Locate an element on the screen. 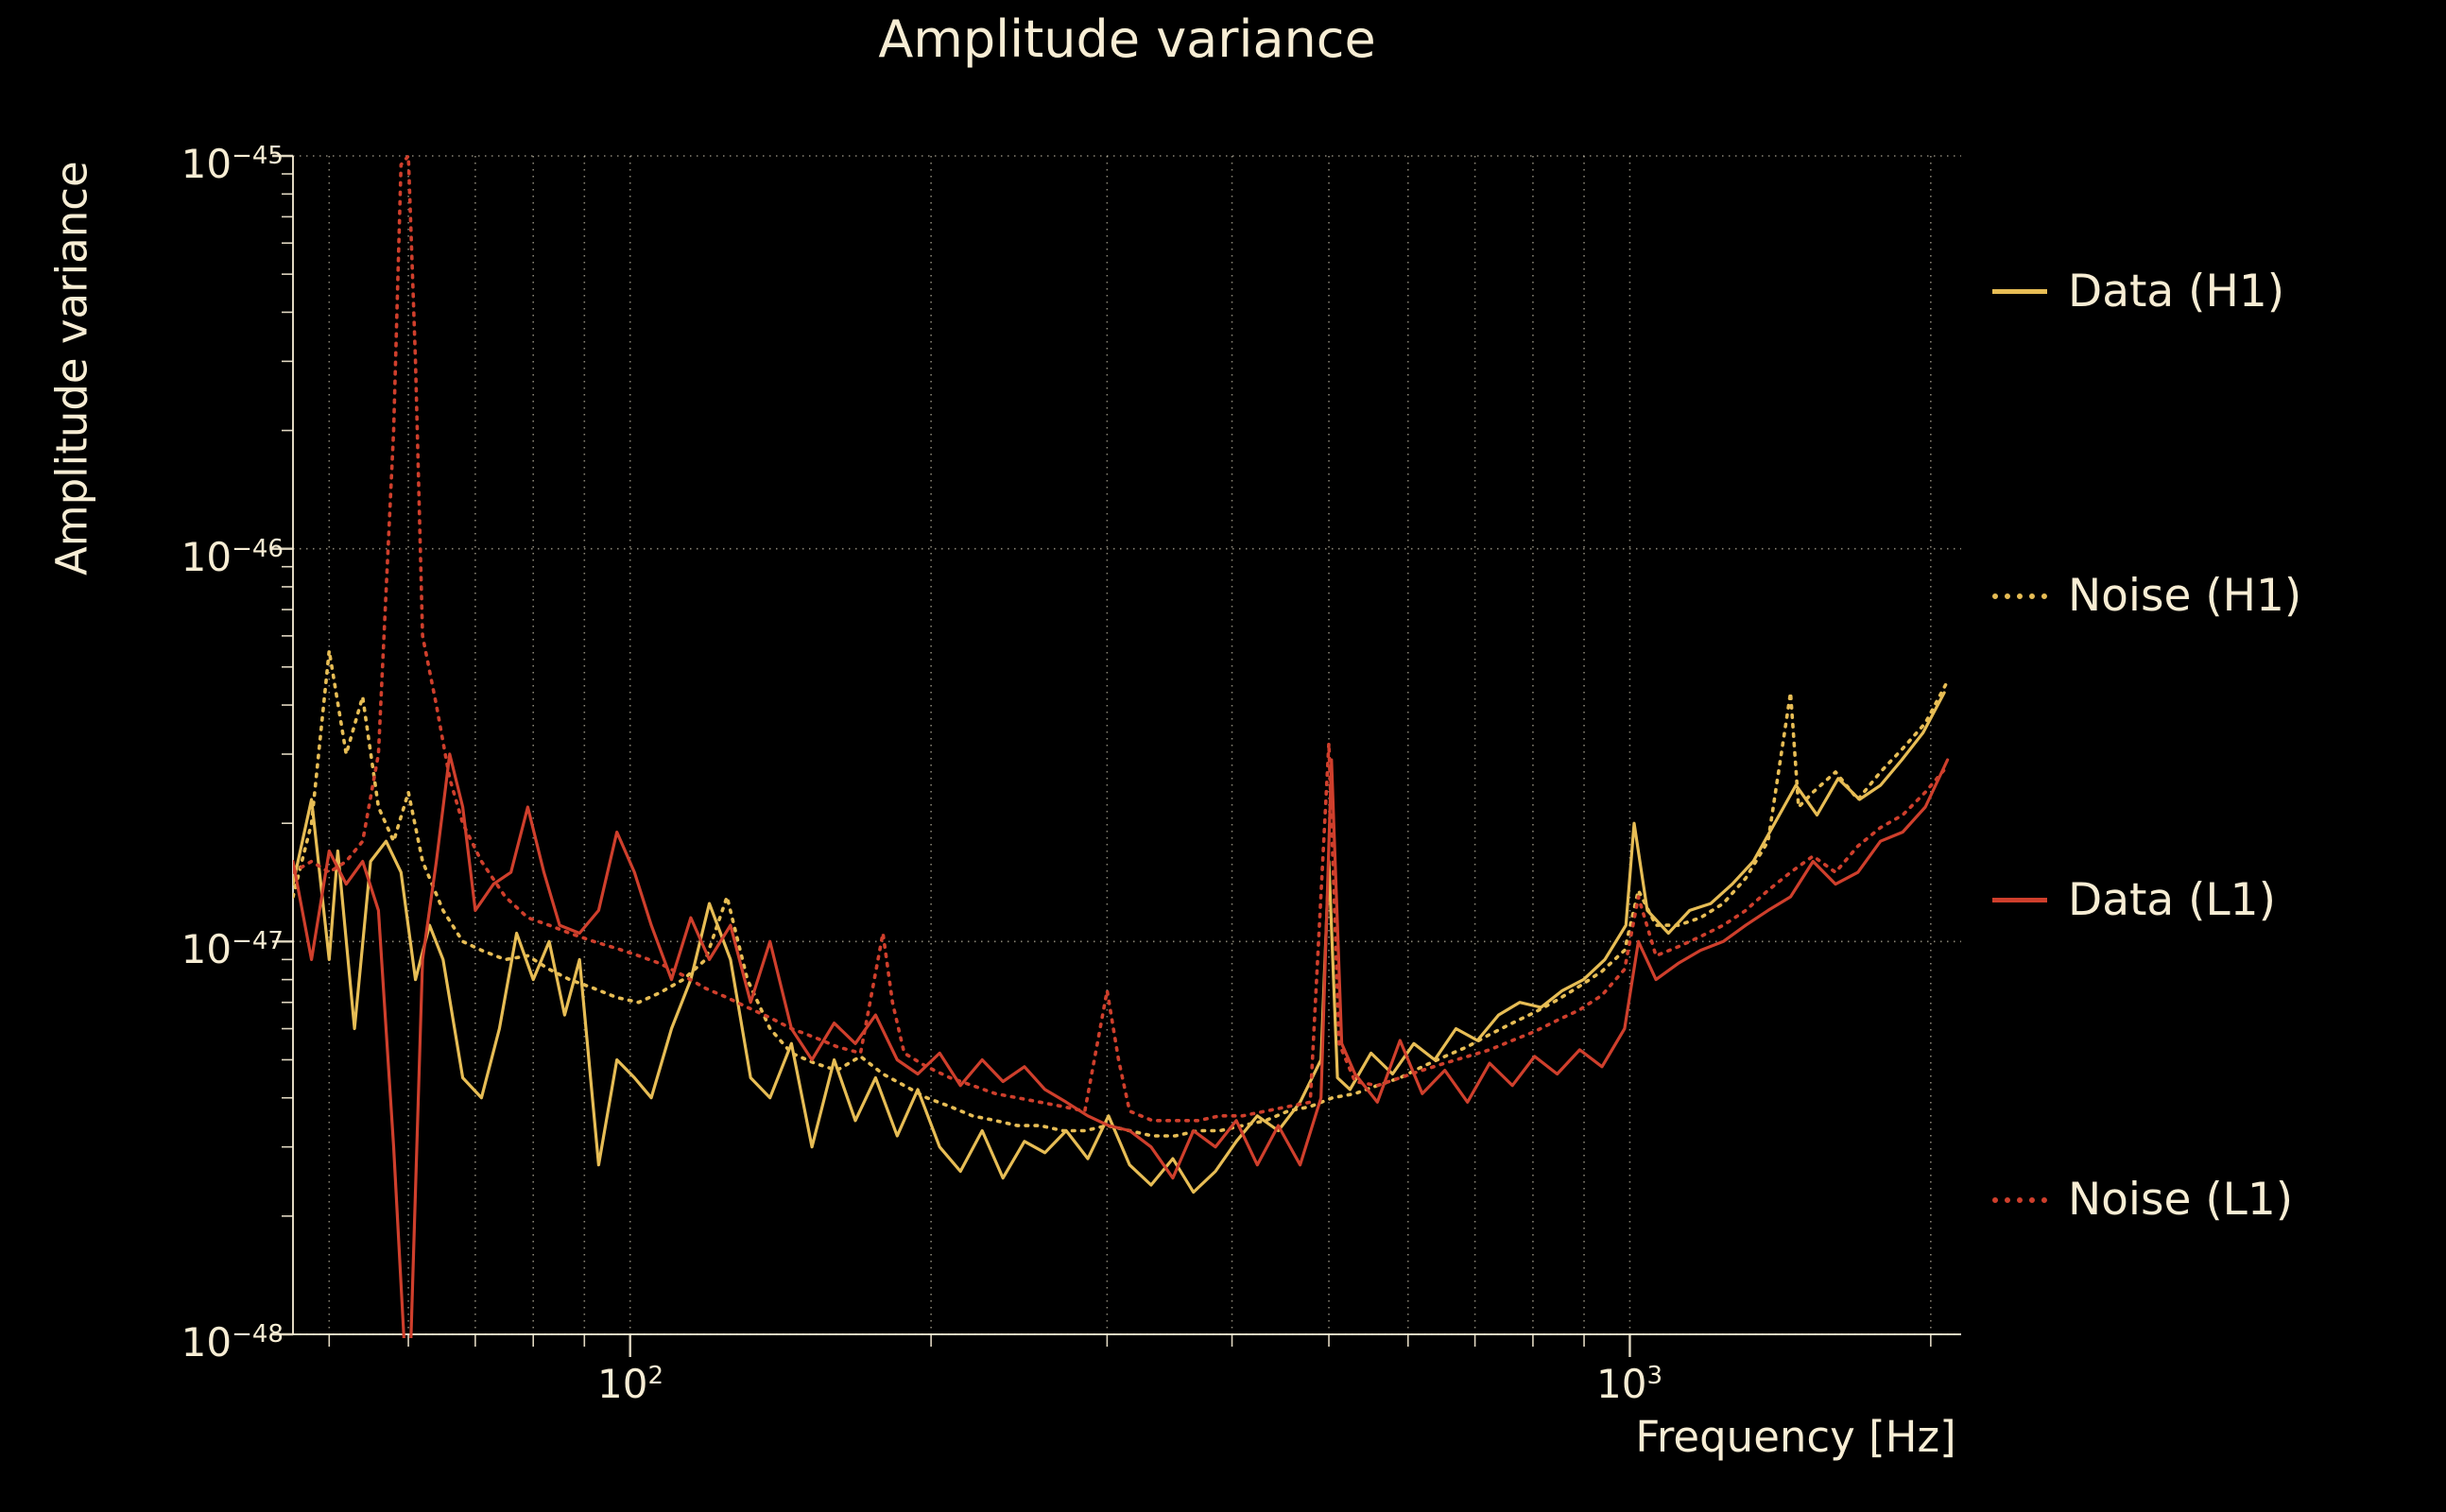  y-tick-label-1e-47: 10−47 is located at coordinates (233, 949).